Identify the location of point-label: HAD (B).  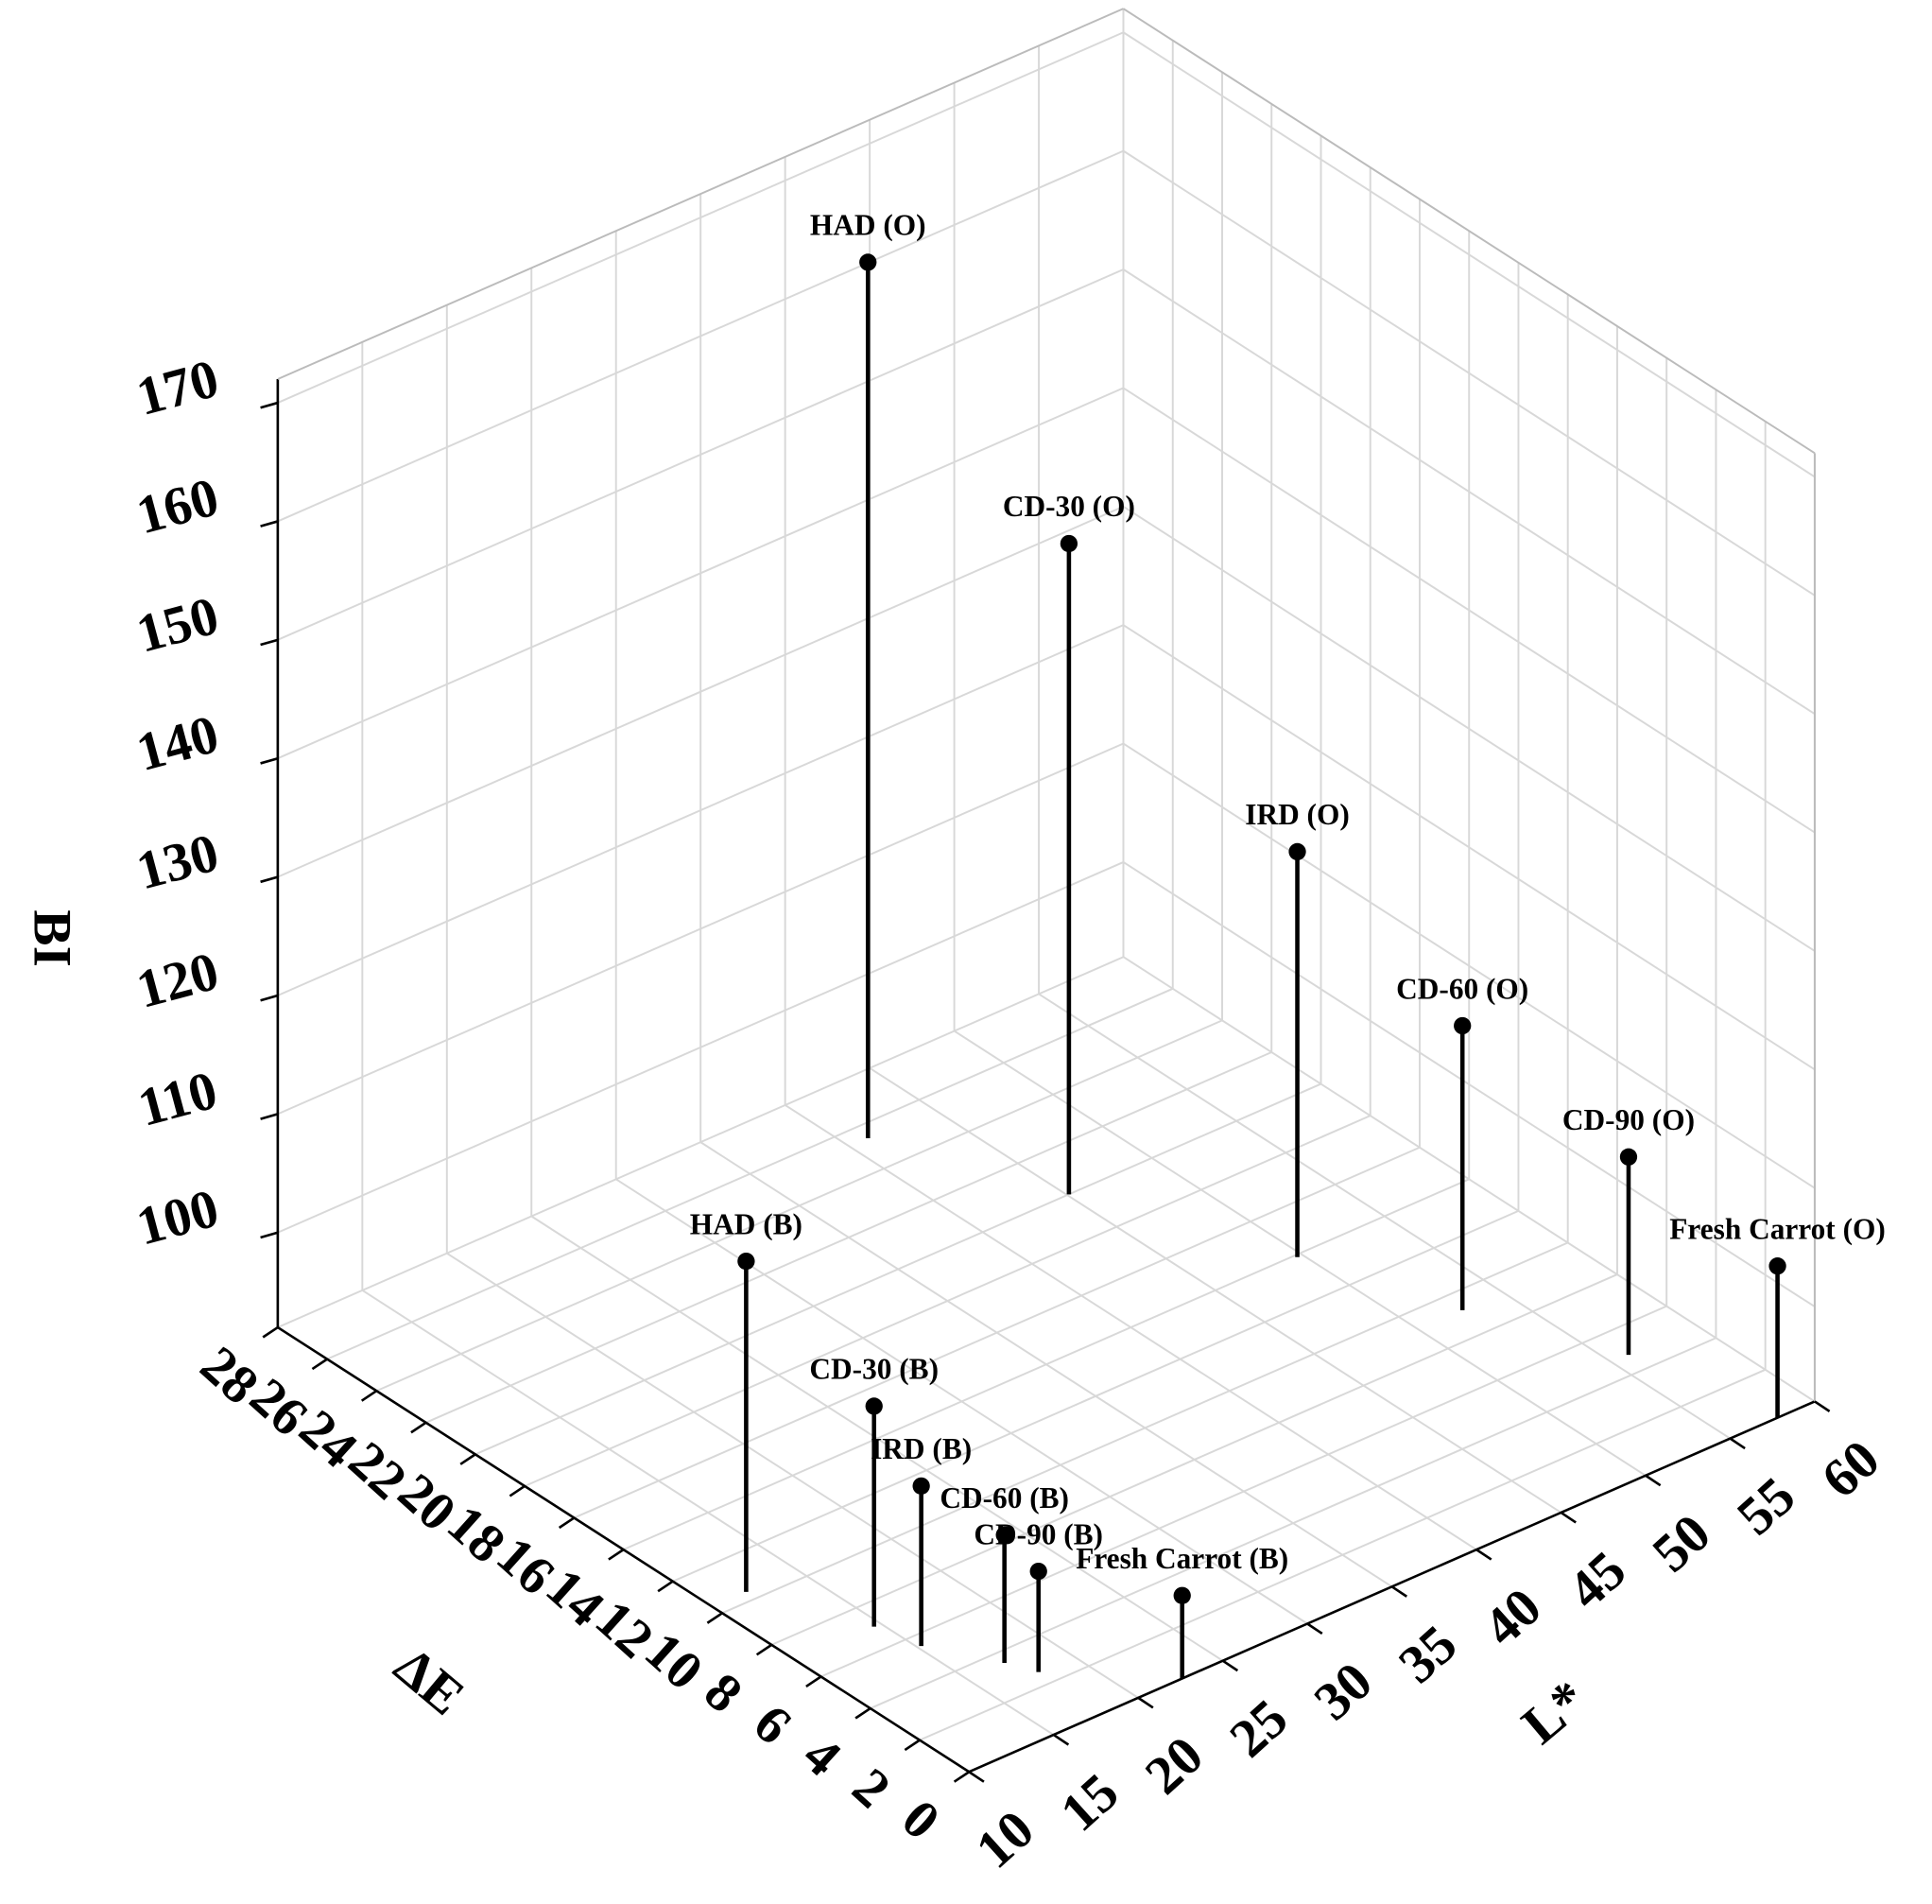
(746, 1223).